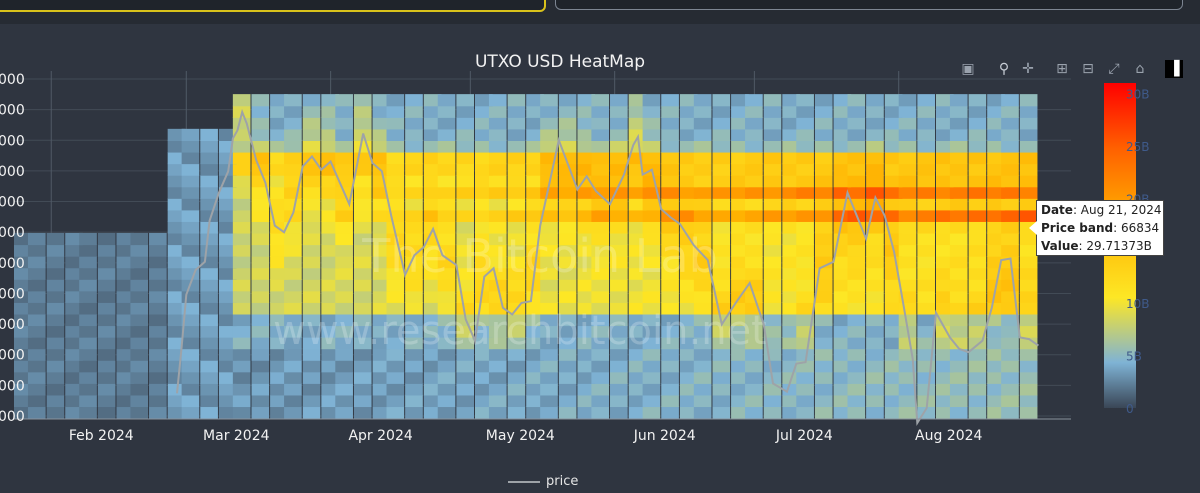 The image size is (1200, 493). I want to click on legend: price, so click(543, 482).